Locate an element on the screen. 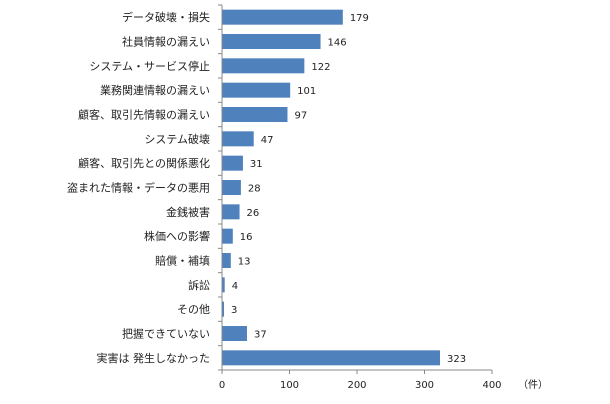 The width and height of the screenshot is (610, 404). x-tick-label-1: 100 is located at coordinates (289, 385).